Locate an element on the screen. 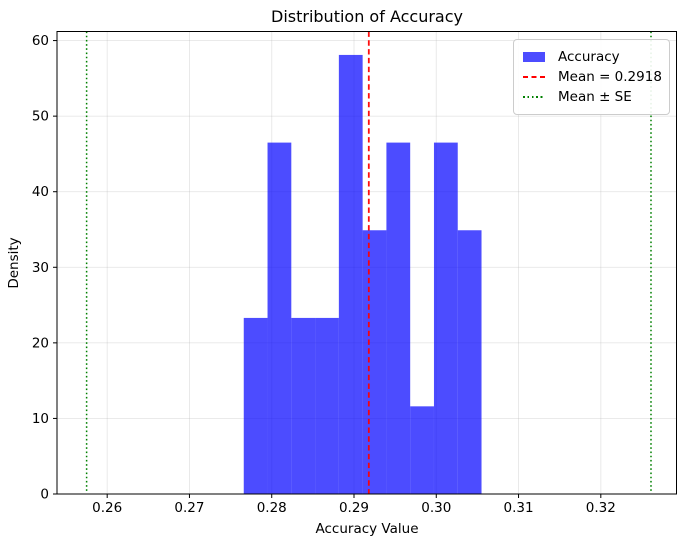  accuracy-patch-swatch is located at coordinates (534, 57).